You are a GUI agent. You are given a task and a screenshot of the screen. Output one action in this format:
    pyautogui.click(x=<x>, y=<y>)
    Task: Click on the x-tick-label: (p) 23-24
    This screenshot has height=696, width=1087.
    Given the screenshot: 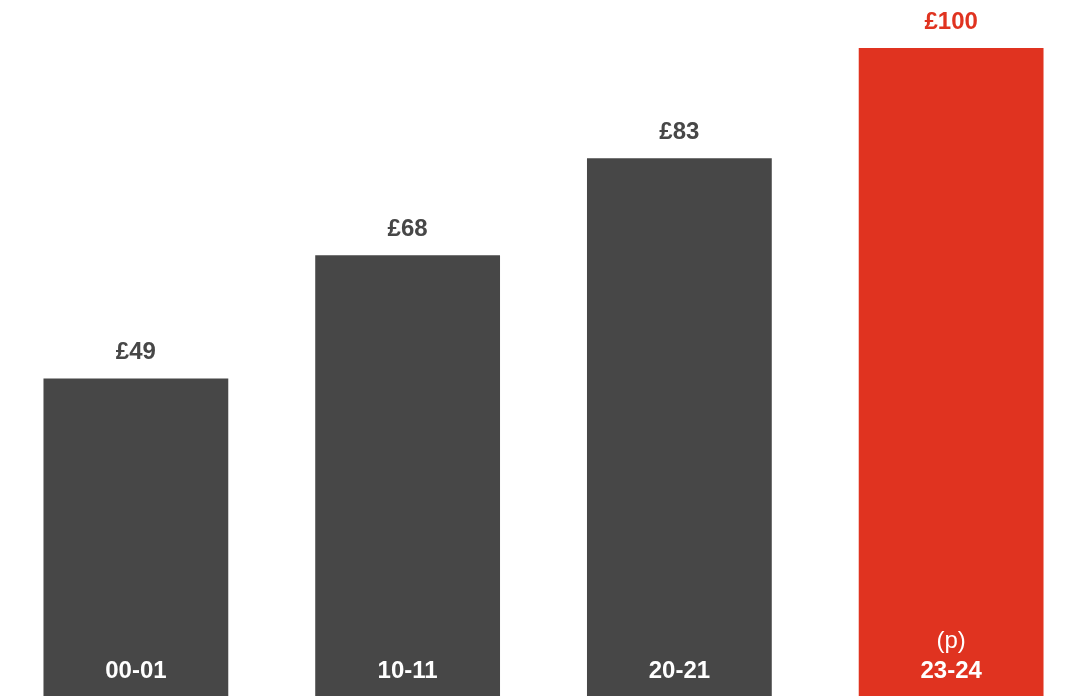 What is the action you would take?
    pyautogui.click(x=951, y=654)
    